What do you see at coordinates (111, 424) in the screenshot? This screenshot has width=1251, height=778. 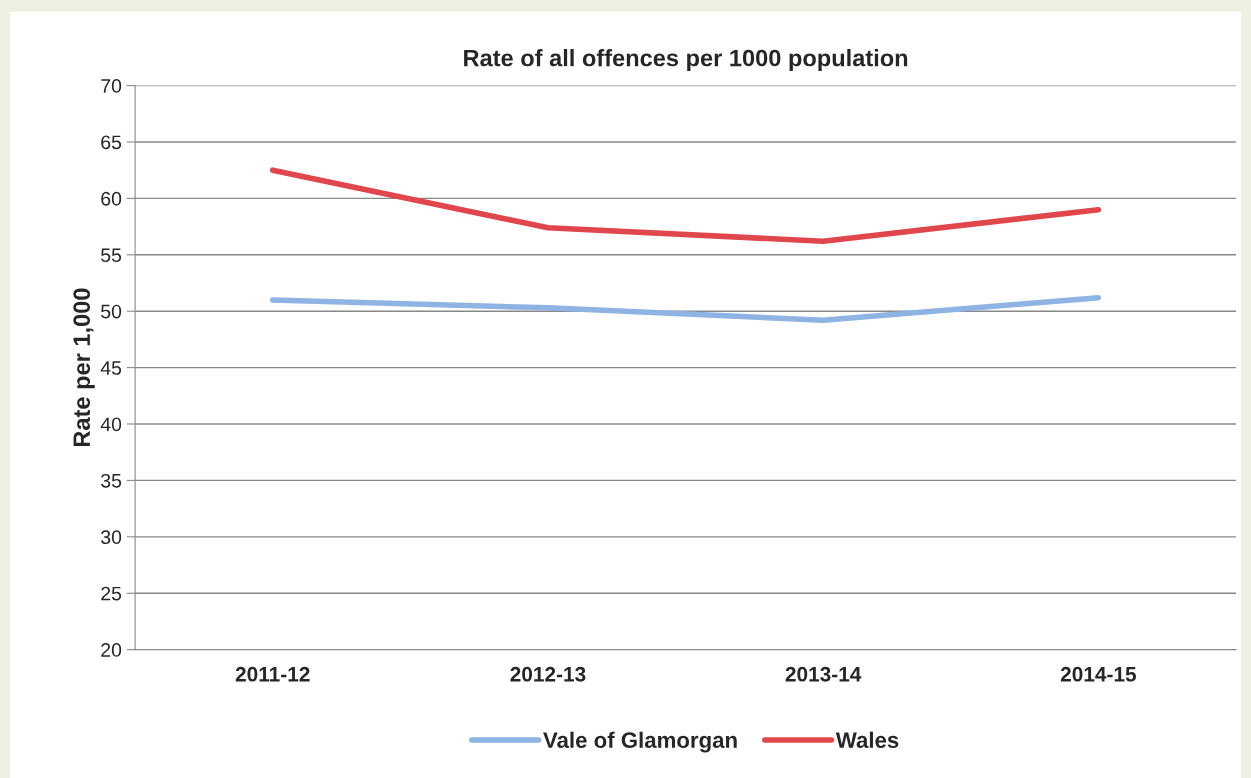 I see `y-tick-label: 40` at bounding box center [111, 424].